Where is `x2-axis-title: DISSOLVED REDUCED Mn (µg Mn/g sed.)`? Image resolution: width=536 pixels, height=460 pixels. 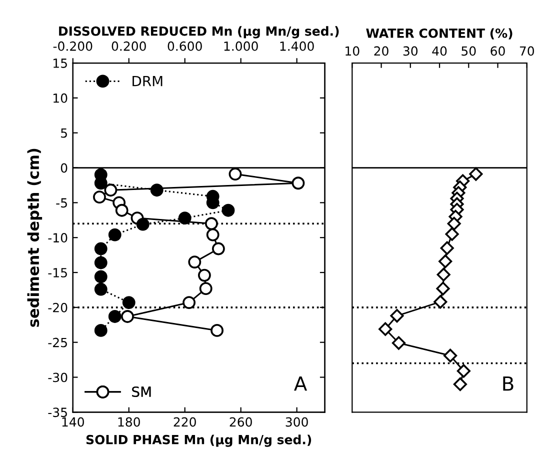
x2-axis-title: DISSOLVED REDUCED Mn (µg Mn/g sed.) is located at coordinates (199, 32).